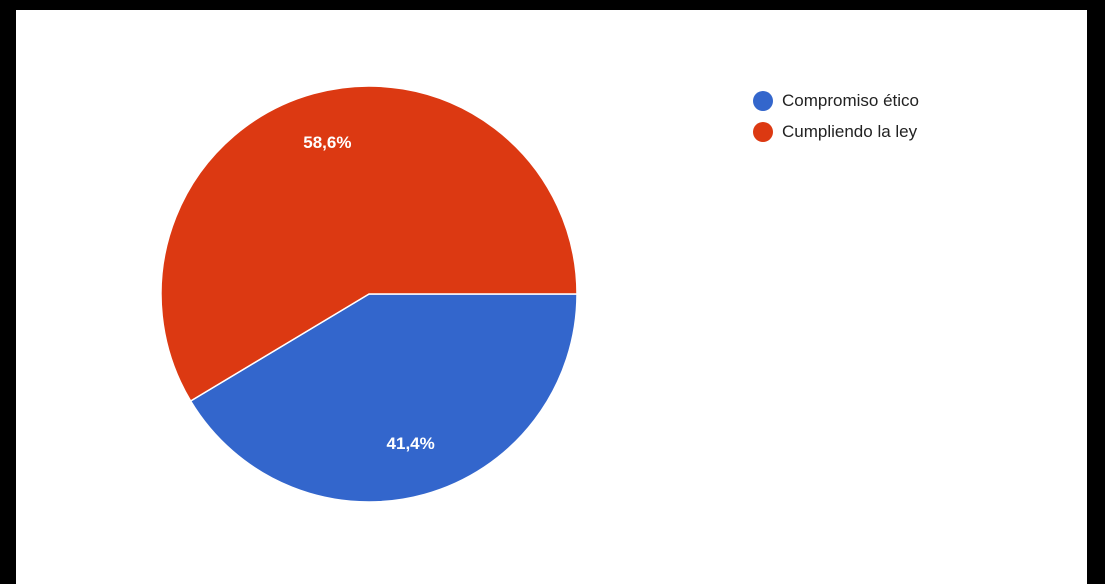 The width and height of the screenshot is (1105, 584). I want to click on pie-slice-compromiso-etico, so click(383, 398).